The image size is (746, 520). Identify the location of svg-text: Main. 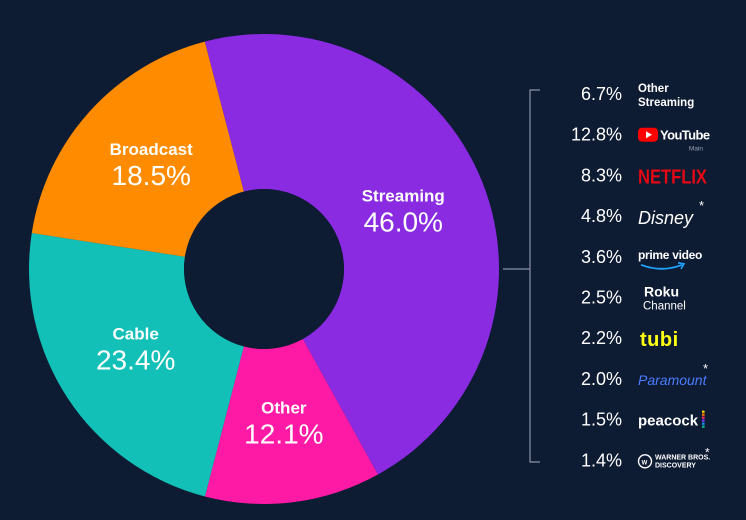
(696, 149).